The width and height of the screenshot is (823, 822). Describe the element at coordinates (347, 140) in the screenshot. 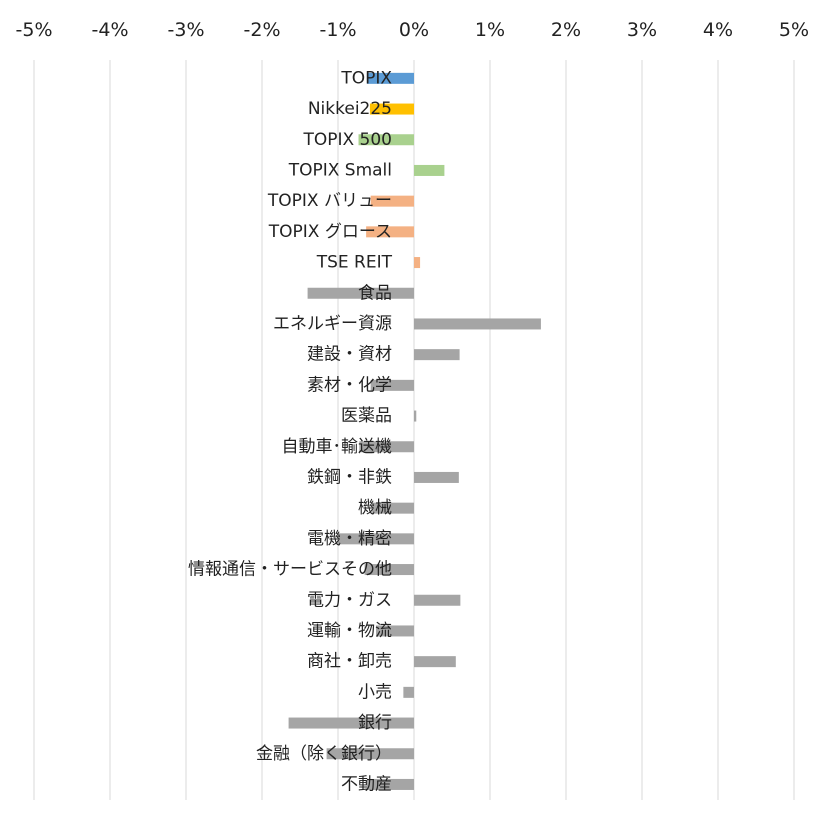

I see `category-label: TOPIX 500` at that location.